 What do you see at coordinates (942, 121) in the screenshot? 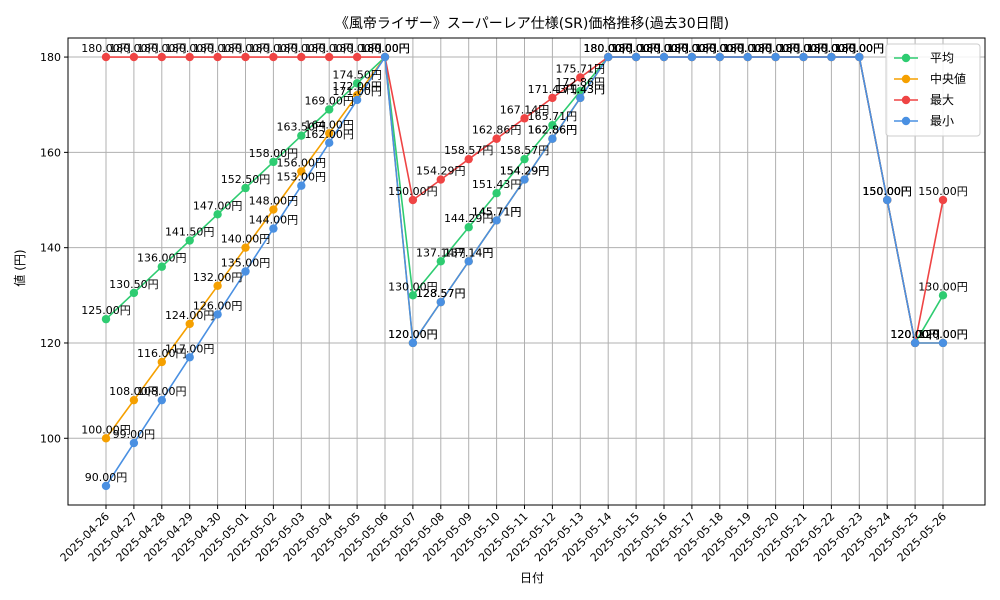
I see `legend-label: 最小` at bounding box center [942, 121].